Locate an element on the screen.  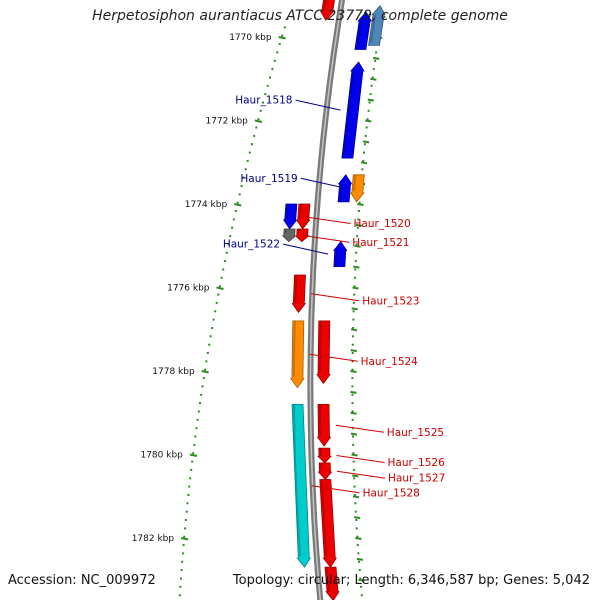
backbone-highlight is located at coordinates (326, 300).